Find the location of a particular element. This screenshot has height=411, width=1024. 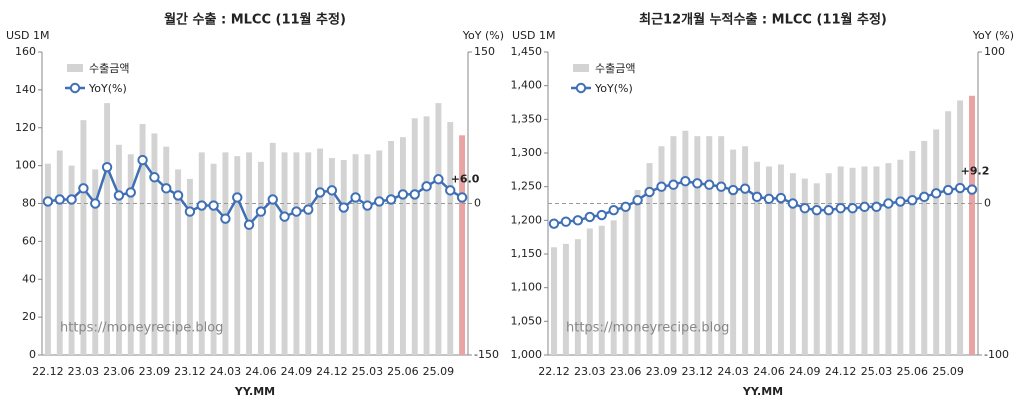

y2-tick-label: 100 is located at coordinates (994, 51).